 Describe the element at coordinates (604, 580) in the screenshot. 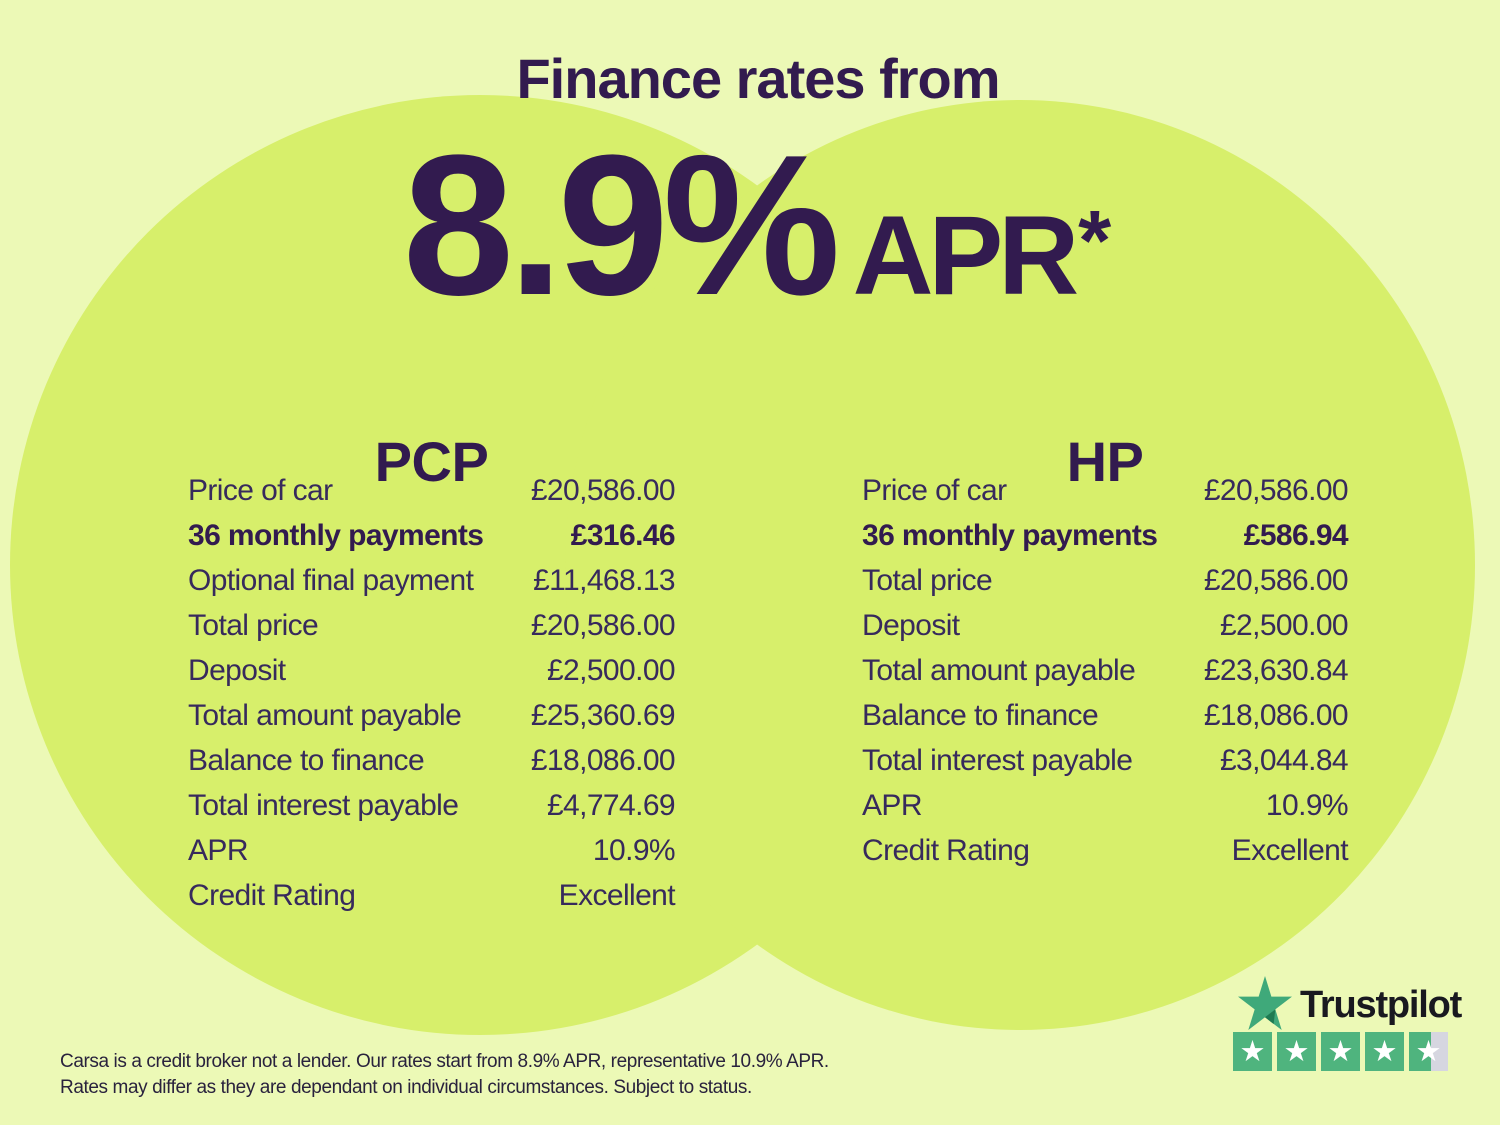

I see `row-value: £11,468.13` at that location.